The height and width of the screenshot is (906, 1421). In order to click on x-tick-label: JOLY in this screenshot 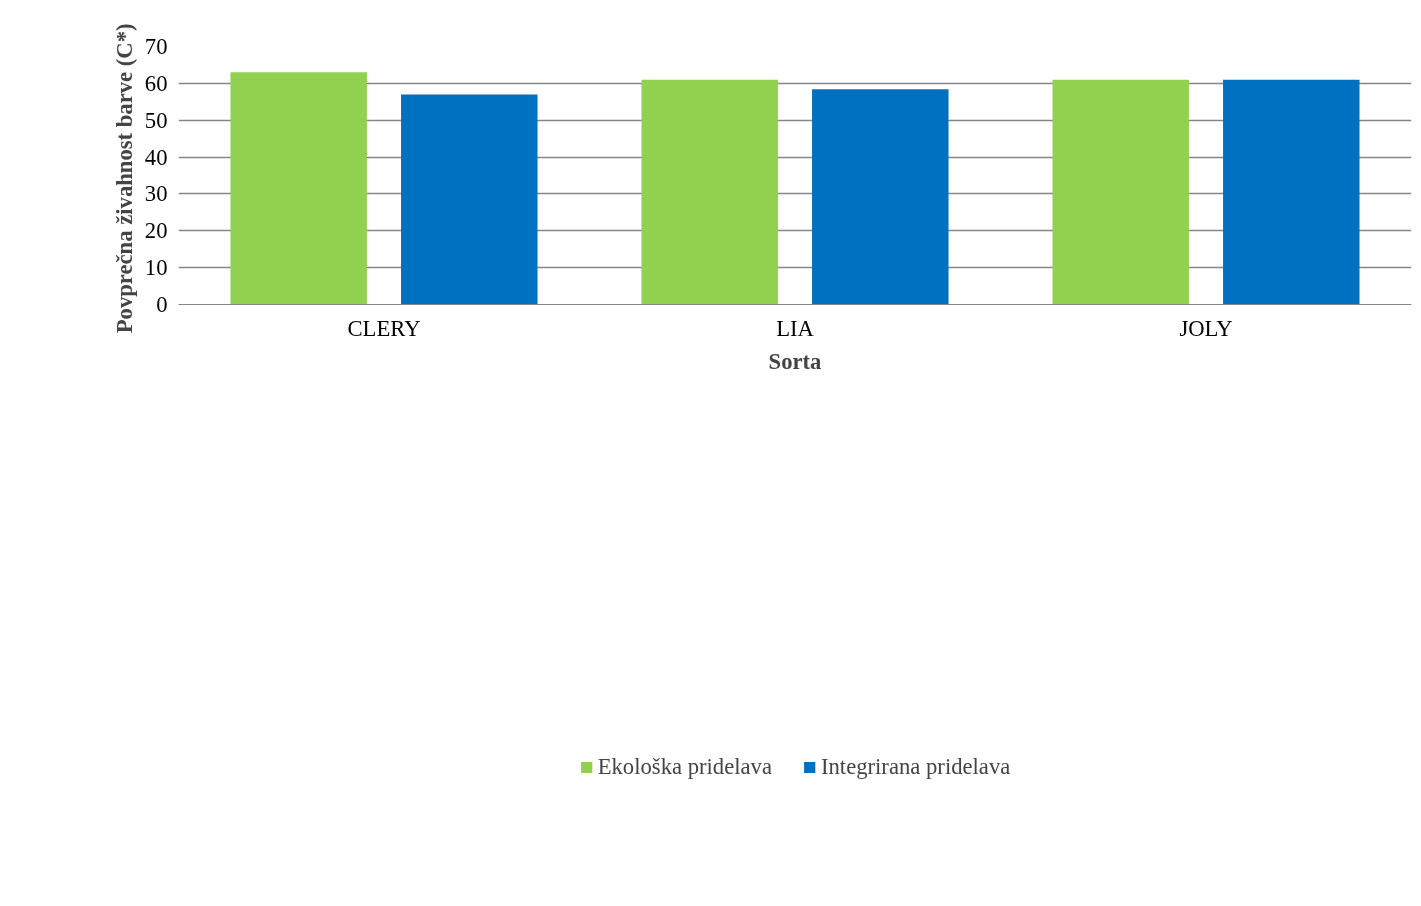, I will do `click(1206, 328)`.